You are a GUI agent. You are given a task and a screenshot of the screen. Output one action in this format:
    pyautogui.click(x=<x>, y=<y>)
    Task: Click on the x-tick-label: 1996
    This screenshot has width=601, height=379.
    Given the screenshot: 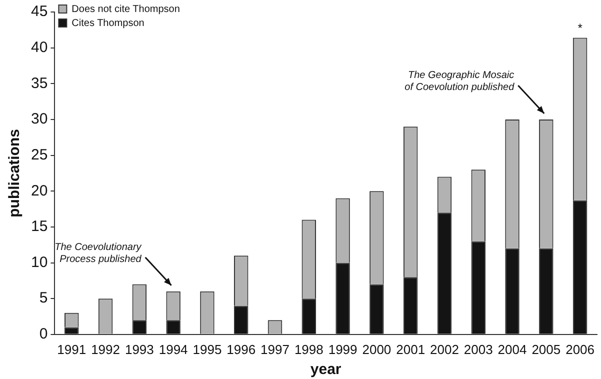 What is the action you would take?
    pyautogui.click(x=241, y=349)
    